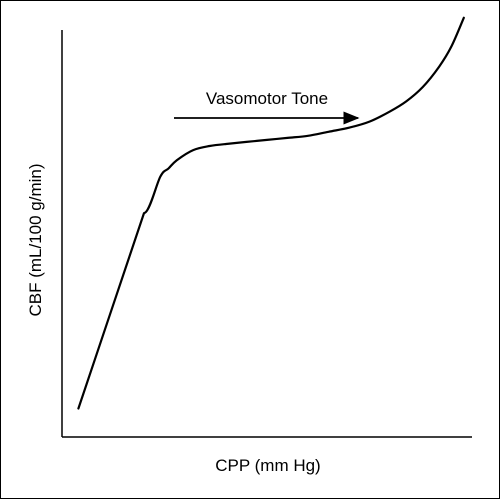 The width and height of the screenshot is (500, 499). Describe the element at coordinates (35, 239) in the screenshot. I see `y-axis-label: CBF (mL/100 g/min)` at that location.